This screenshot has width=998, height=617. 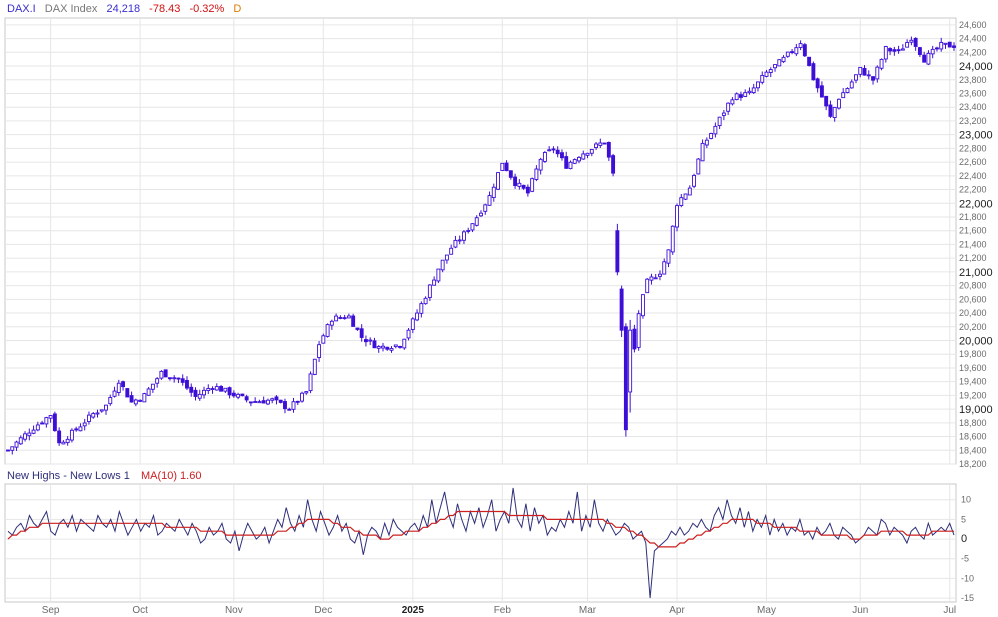 I want to click on price-y-tick-label: 21,800, so click(x=973, y=217).